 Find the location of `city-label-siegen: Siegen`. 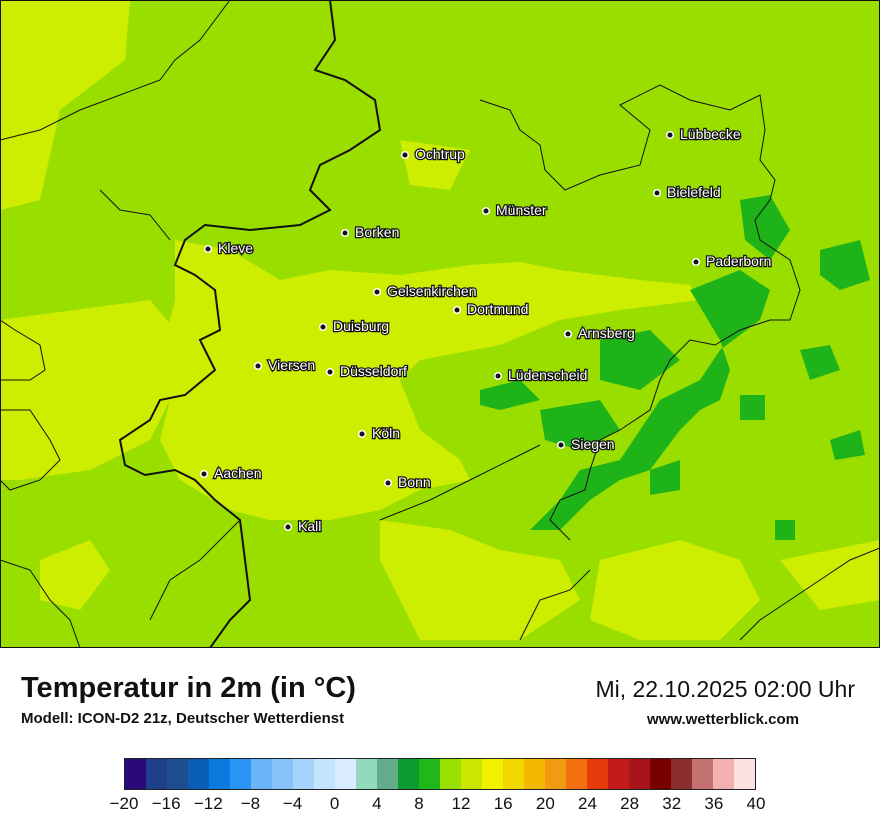

city-label-siegen: Siegen is located at coordinates (593, 444).